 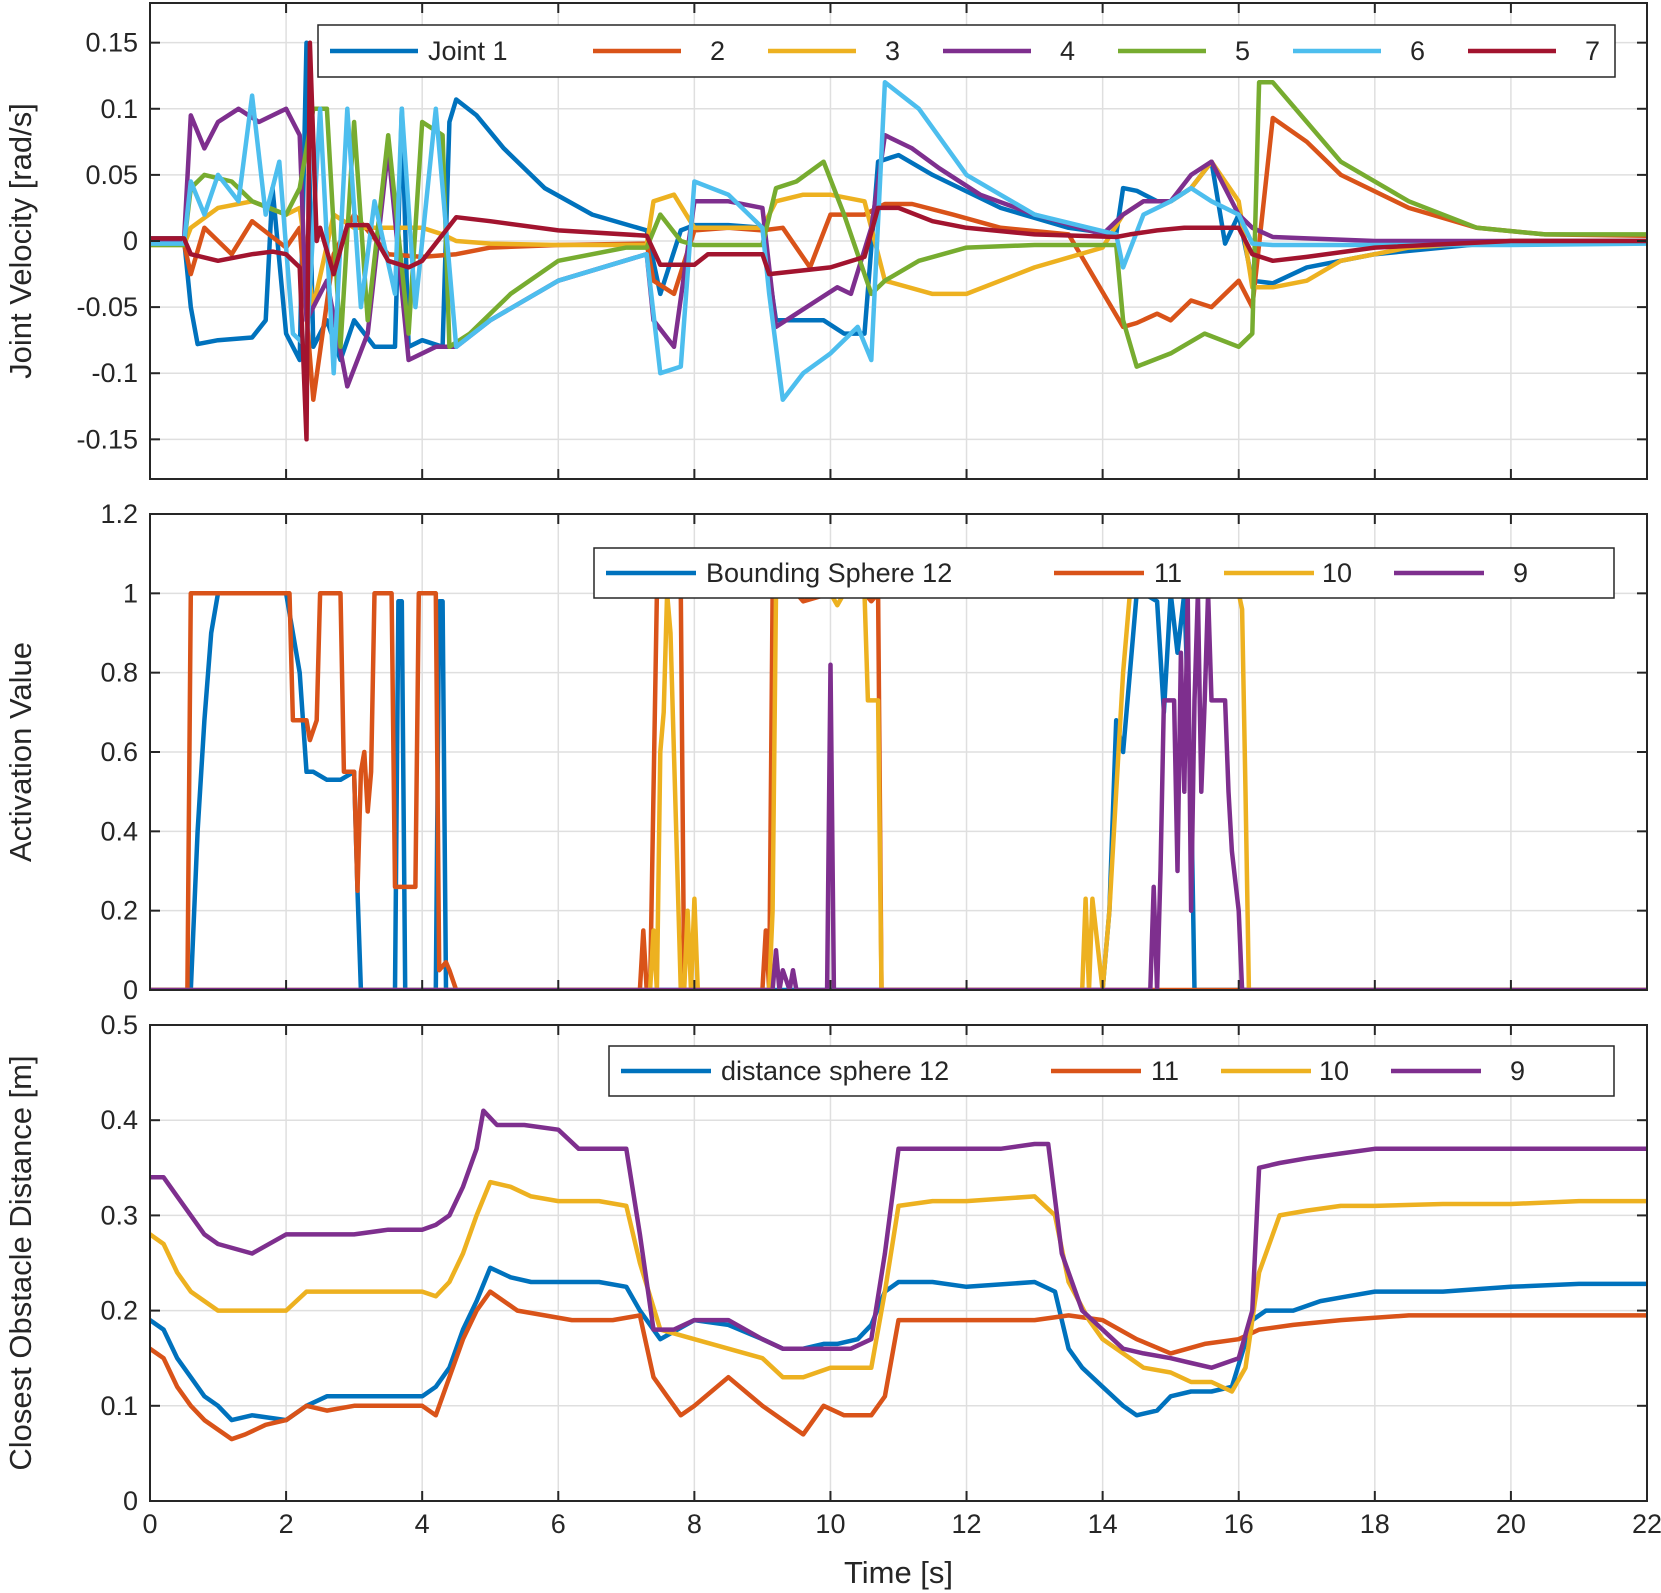 I want to click on legend-label: 6, so click(x=1417, y=51).